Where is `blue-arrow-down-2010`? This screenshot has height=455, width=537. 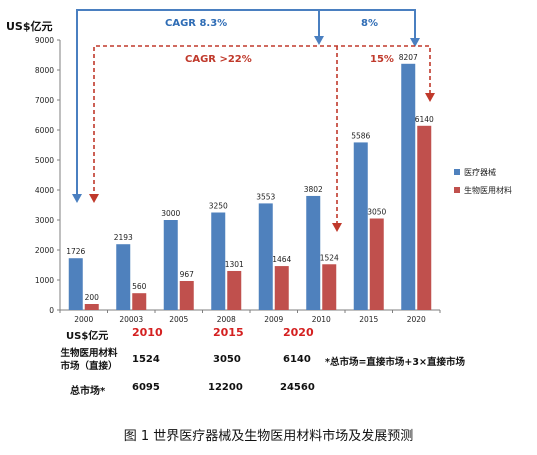 blue-arrow-down-2010 is located at coordinates (319, 40).